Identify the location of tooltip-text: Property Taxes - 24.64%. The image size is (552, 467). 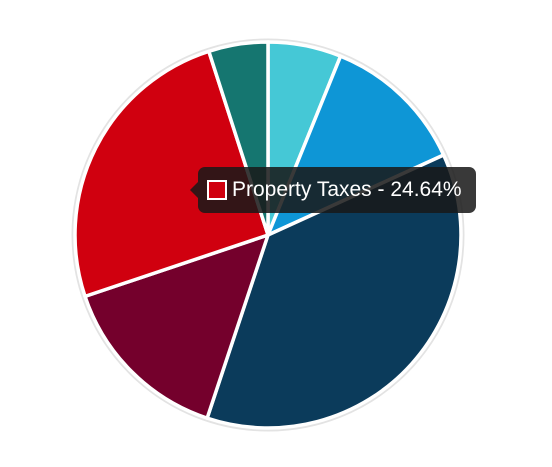
(347, 189).